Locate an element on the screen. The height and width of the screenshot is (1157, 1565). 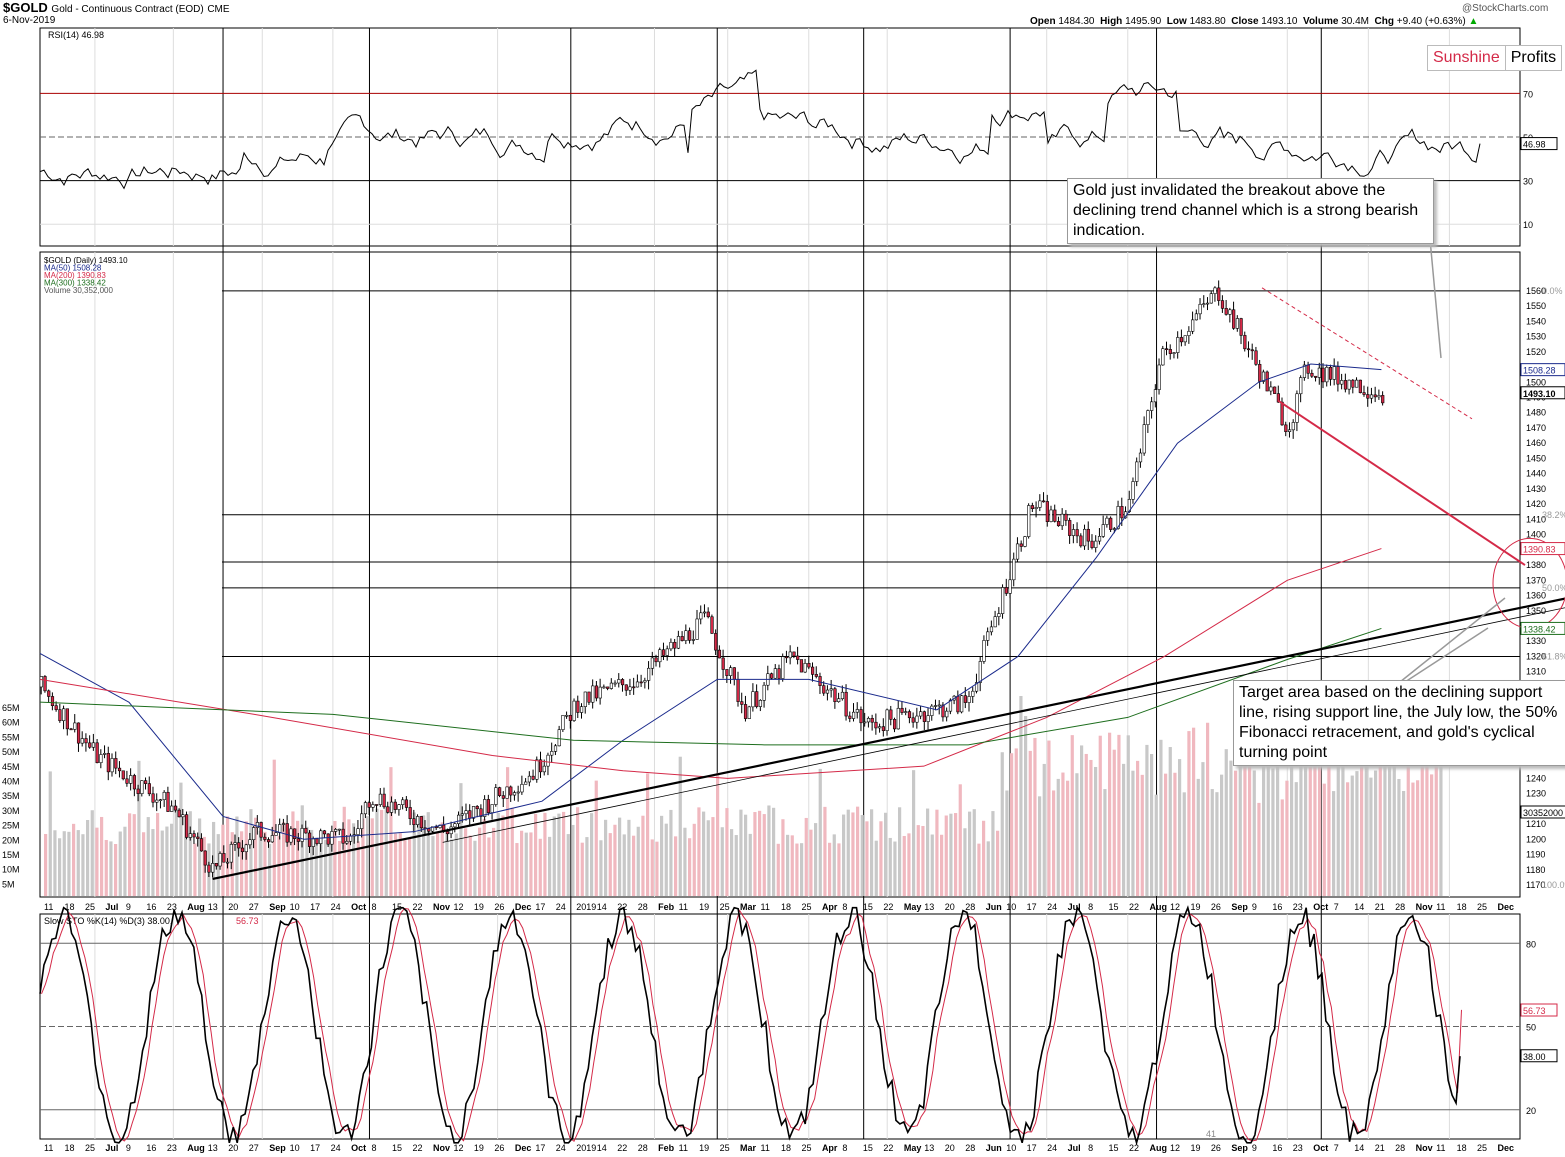
volume-tick: 50M is located at coordinates (11, 752).